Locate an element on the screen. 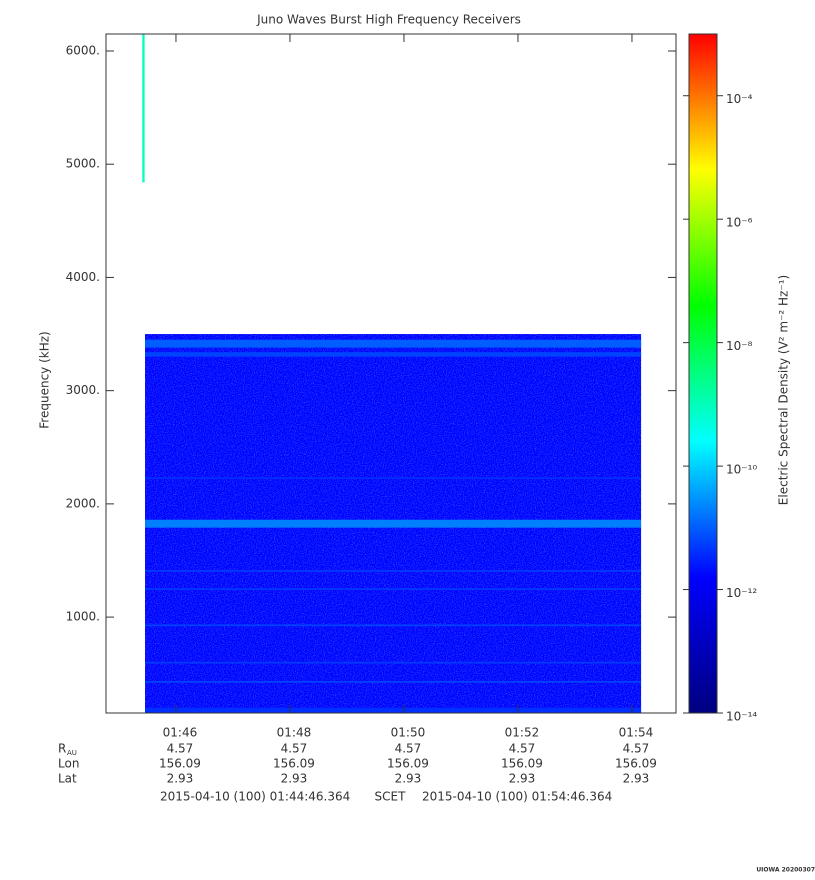 The image size is (815, 880). colorbar-tick-label: 10⁻¹² is located at coordinates (741, 593).